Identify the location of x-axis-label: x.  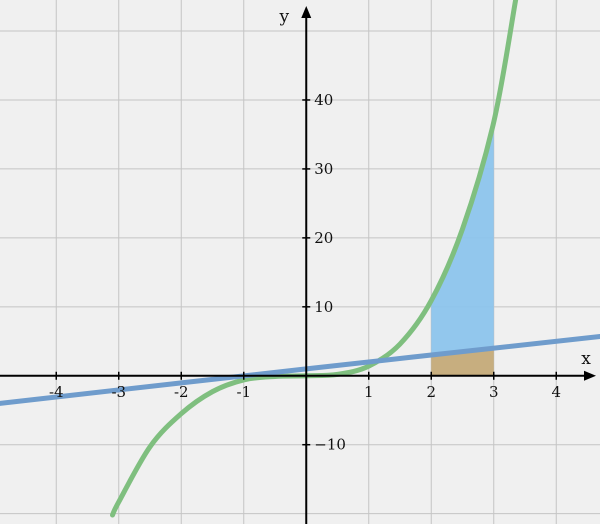
(586, 359).